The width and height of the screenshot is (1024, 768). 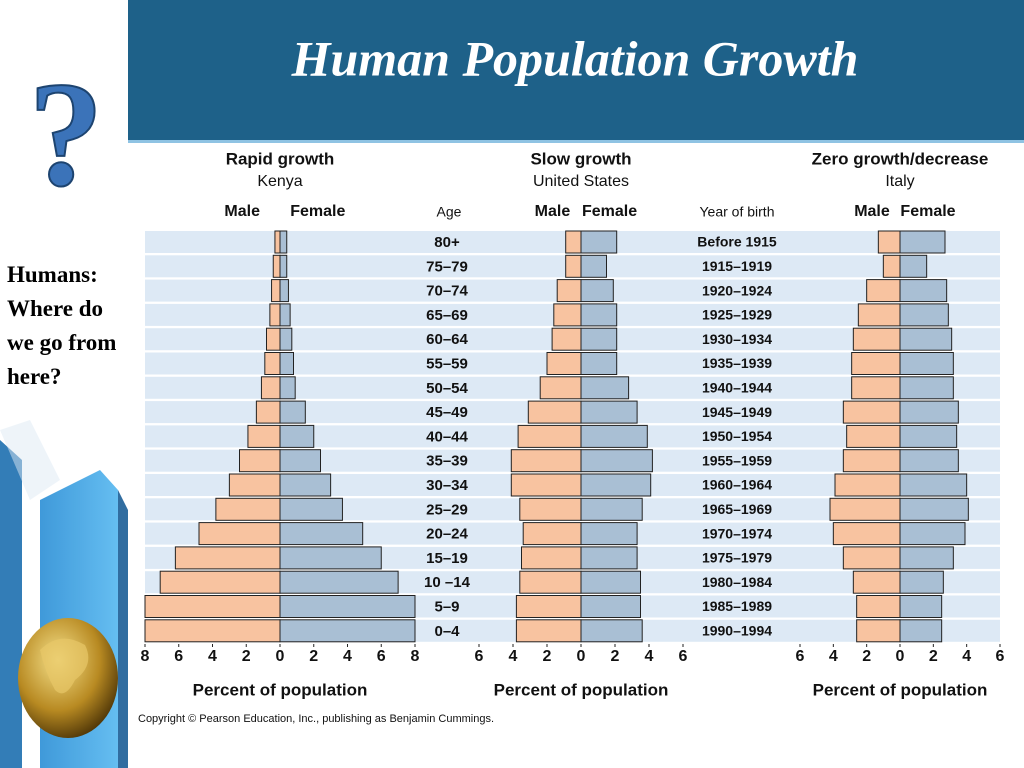 What do you see at coordinates (737, 315) in the screenshot?
I see `year-label: 1925–1929` at bounding box center [737, 315].